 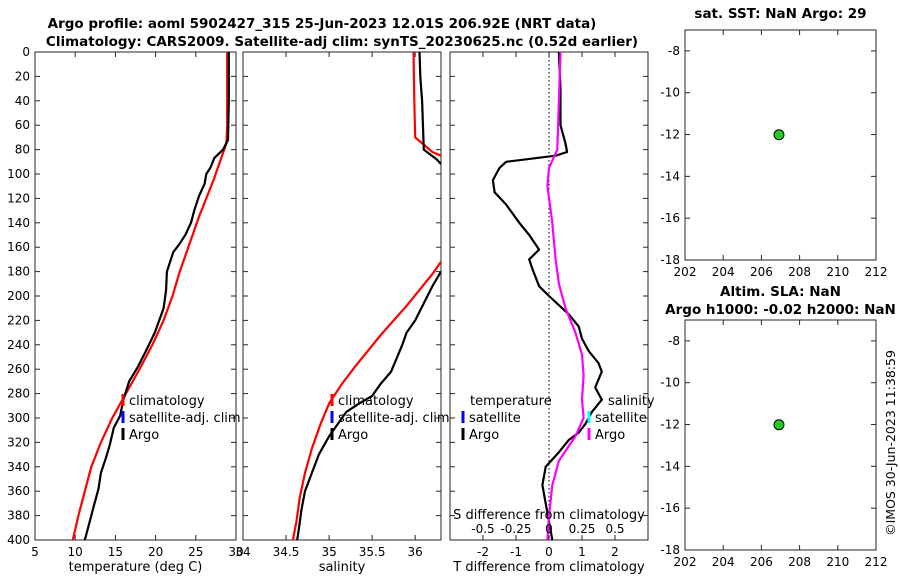 I want to click on difference-legend-temperature-header: temperature, so click(x=511, y=401).